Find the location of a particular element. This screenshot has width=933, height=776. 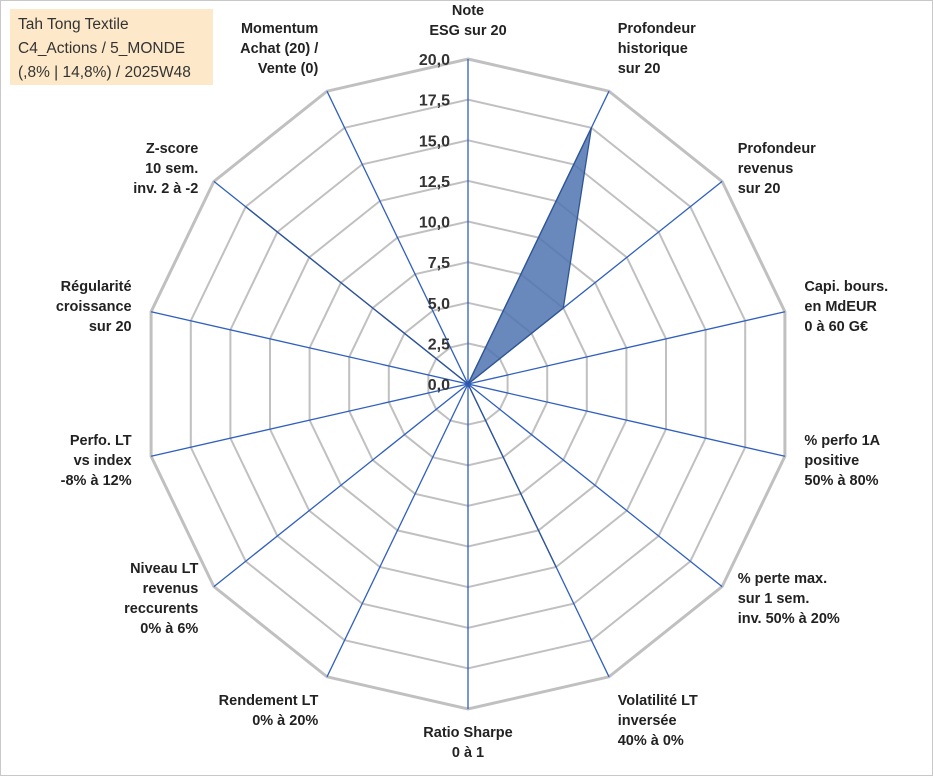

axis-label-text: Note ESG sur 20 is located at coordinates (467, 21).